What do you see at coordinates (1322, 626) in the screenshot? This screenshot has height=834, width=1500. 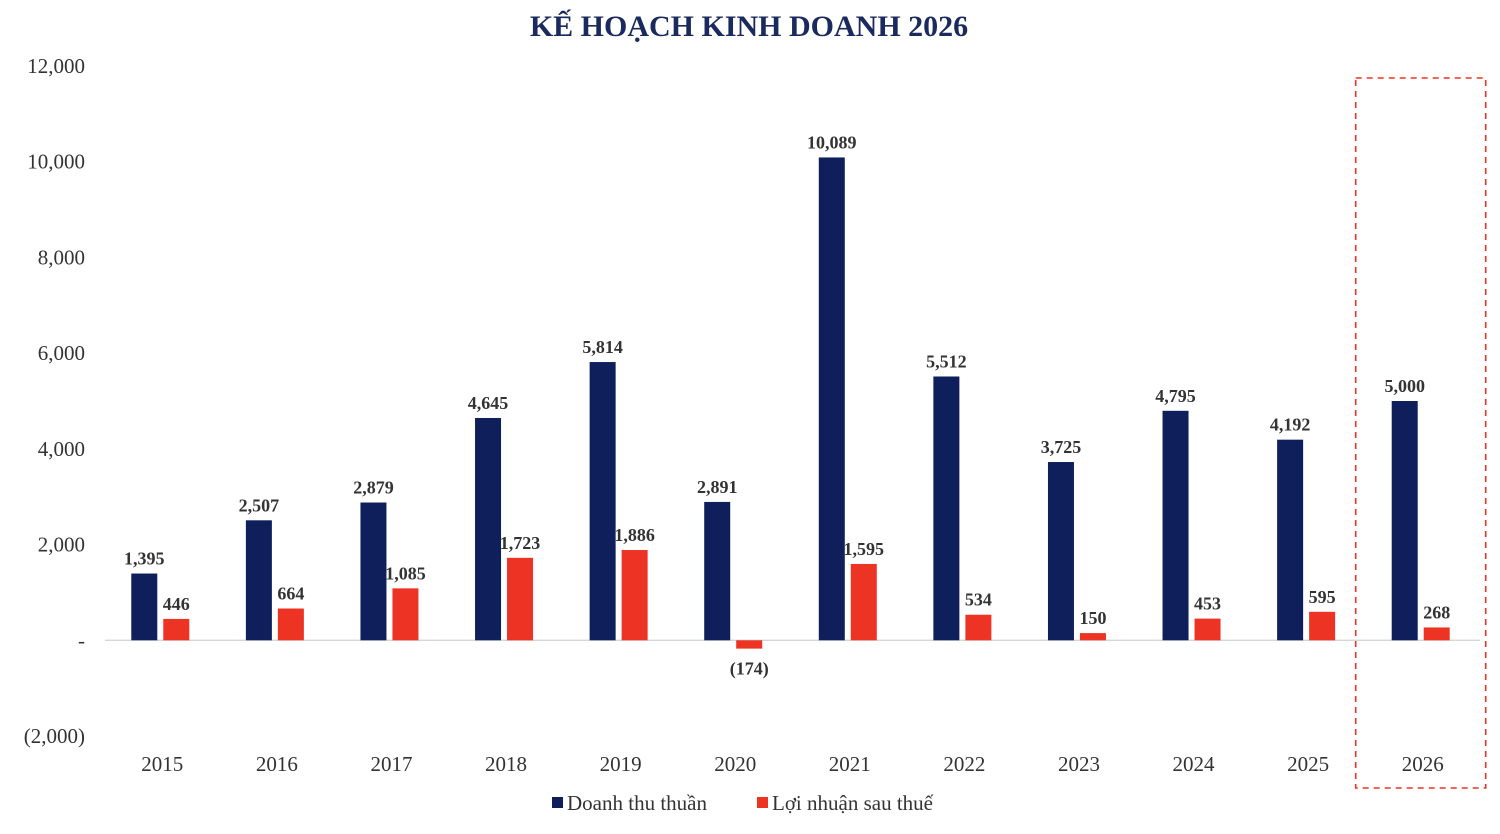 I see `profit-bar-2025` at bounding box center [1322, 626].